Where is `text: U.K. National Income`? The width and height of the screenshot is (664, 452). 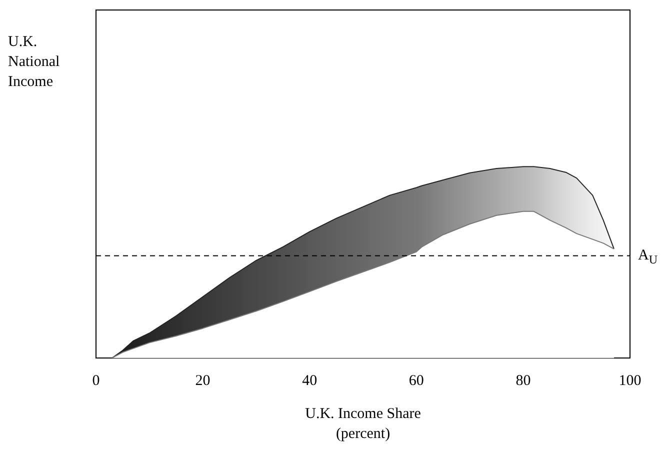 text: U.K. National Income is located at coordinates (34, 62).